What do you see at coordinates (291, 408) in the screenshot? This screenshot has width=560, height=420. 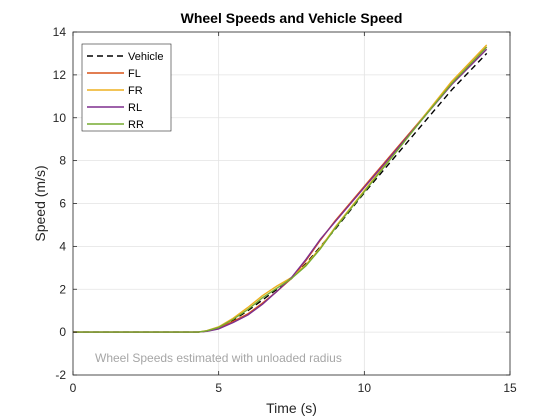 I see `x-axis-label: Time (s)` at bounding box center [291, 408].